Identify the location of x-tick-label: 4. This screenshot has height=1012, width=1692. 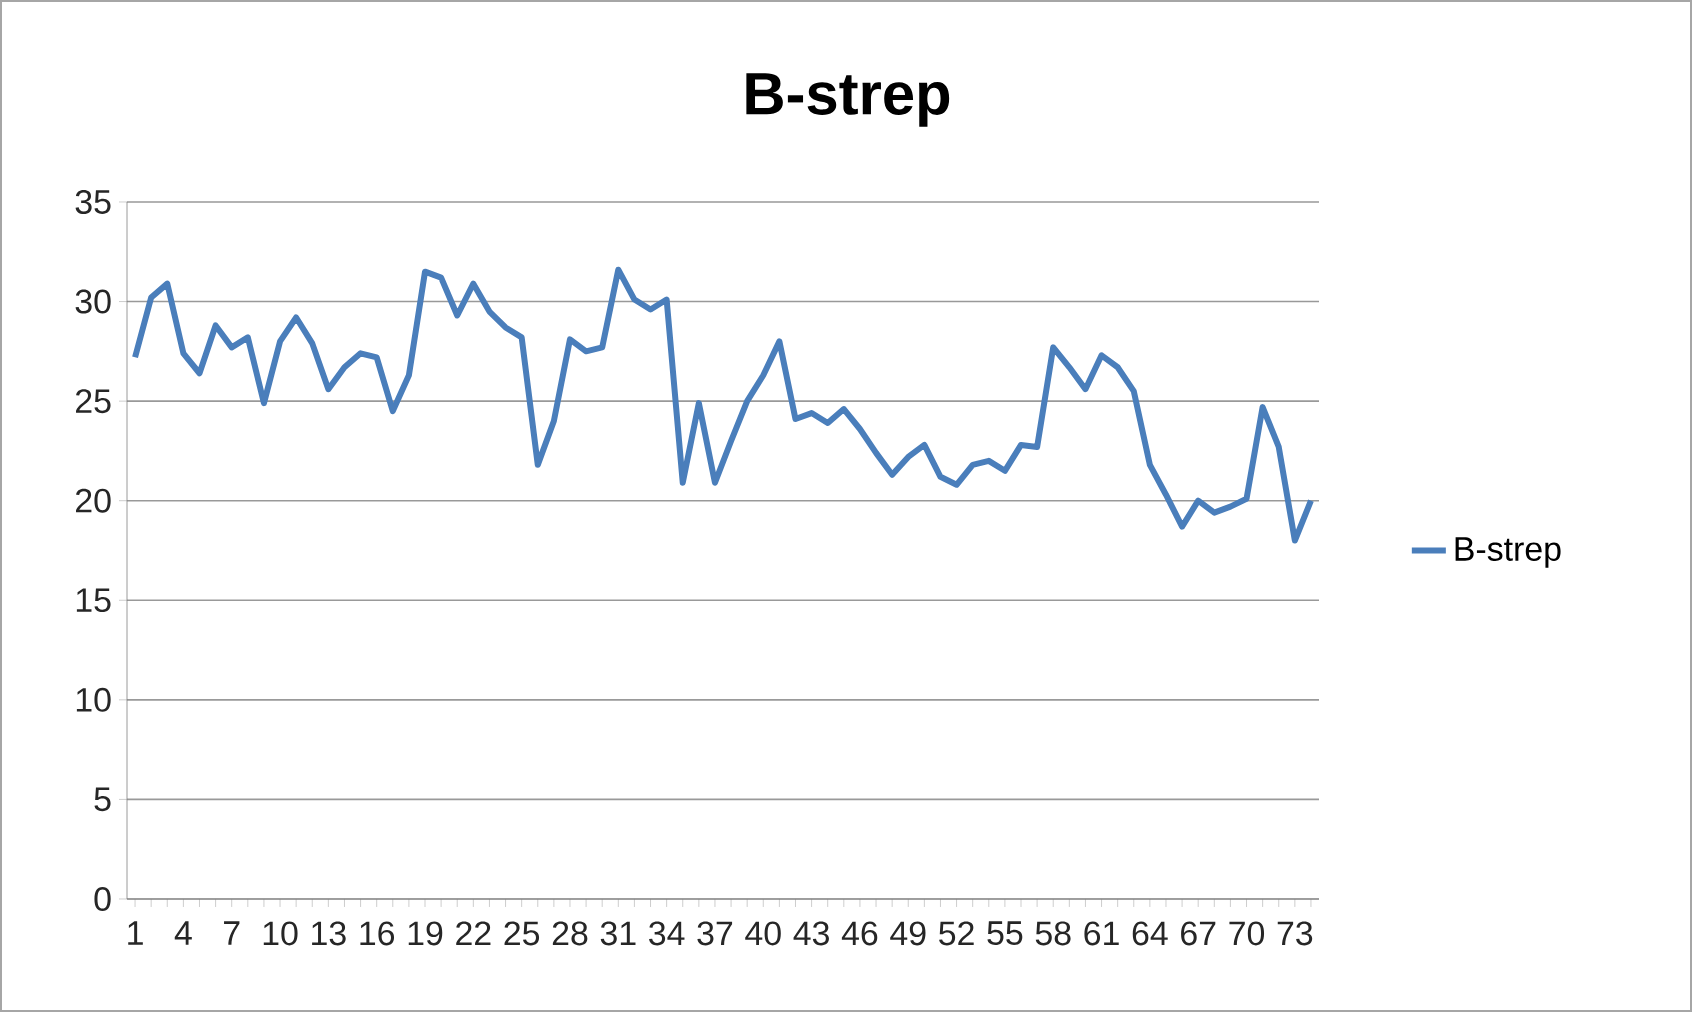
(183, 933).